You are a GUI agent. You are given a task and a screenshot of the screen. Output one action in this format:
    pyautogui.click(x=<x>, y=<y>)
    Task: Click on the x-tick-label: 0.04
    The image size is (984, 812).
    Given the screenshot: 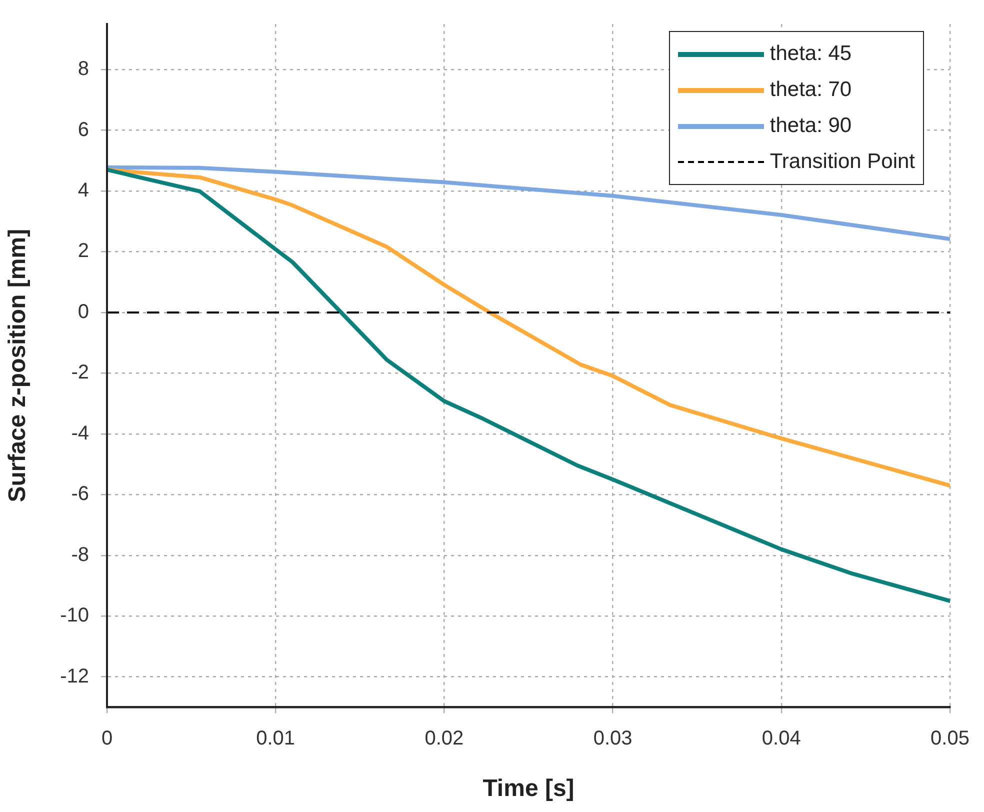 What is the action you would take?
    pyautogui.click(x=781, y=739)
    